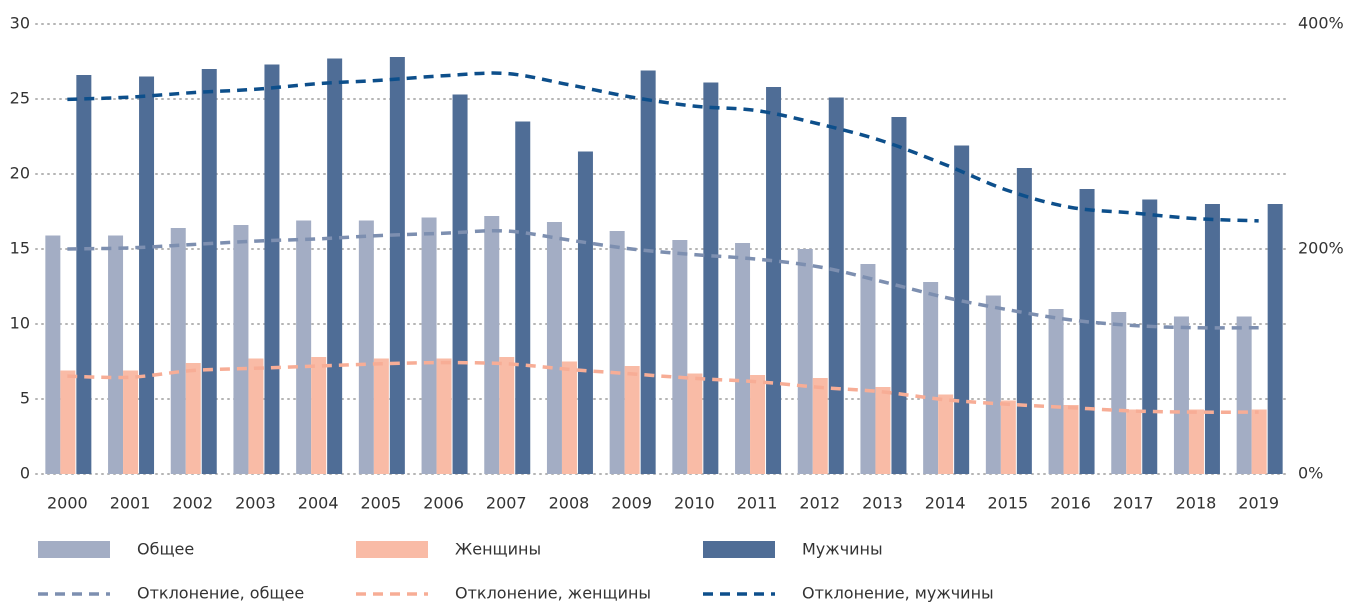  Describe the element at coordinates (220, 593) in the screenshot. I see `legend-label: Отклонение, общее` at that location.